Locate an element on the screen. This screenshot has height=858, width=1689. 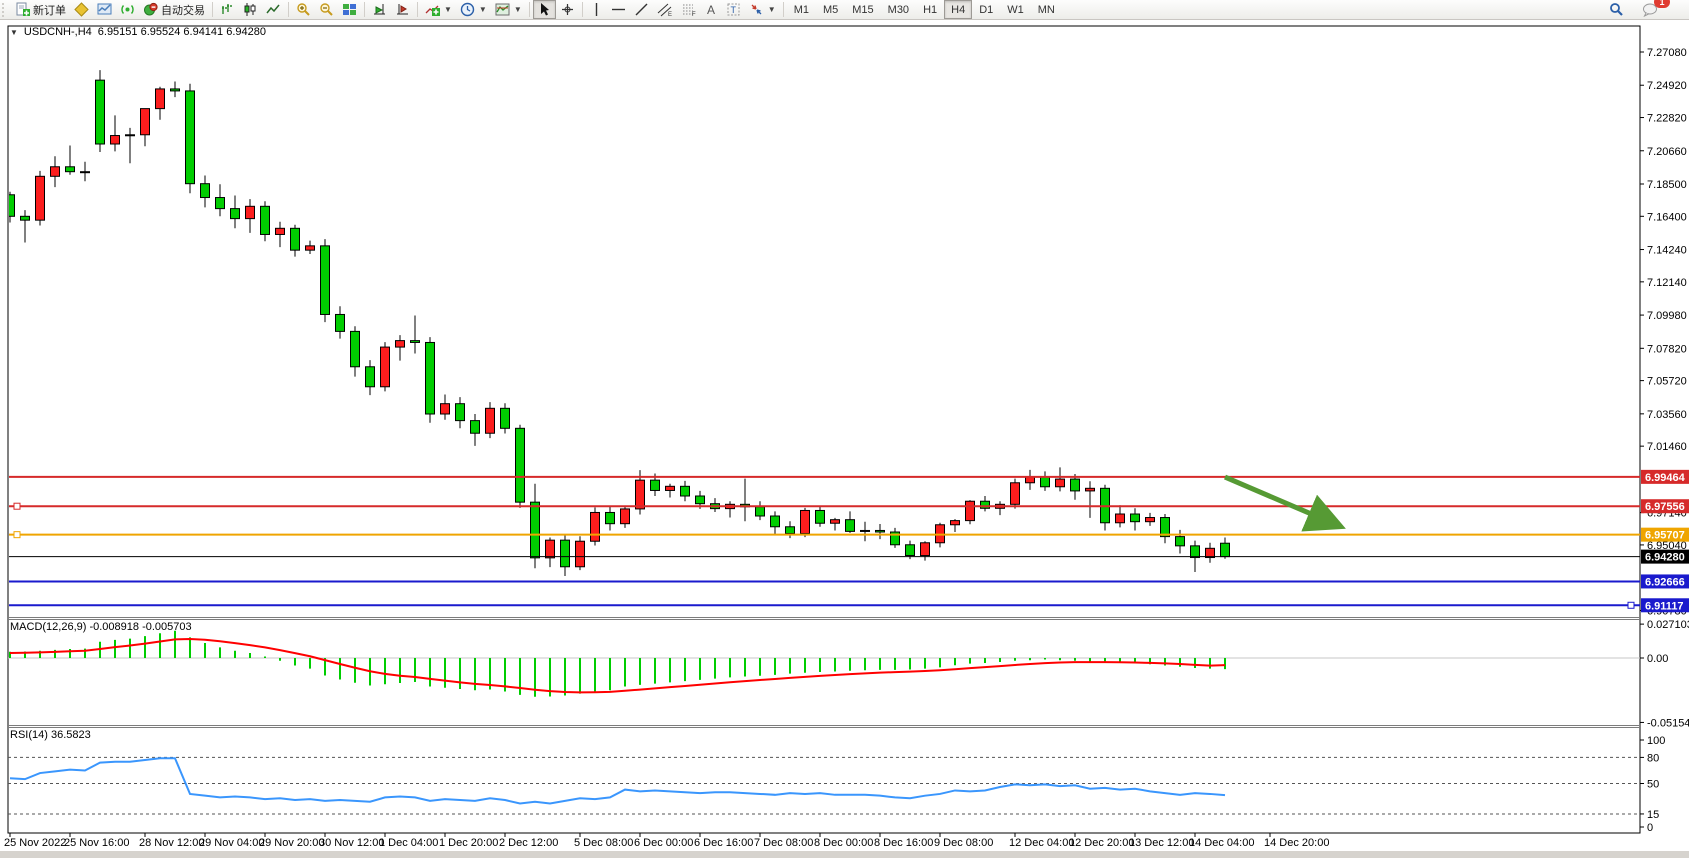
crosshair-button is located at coordinates (567, 9).